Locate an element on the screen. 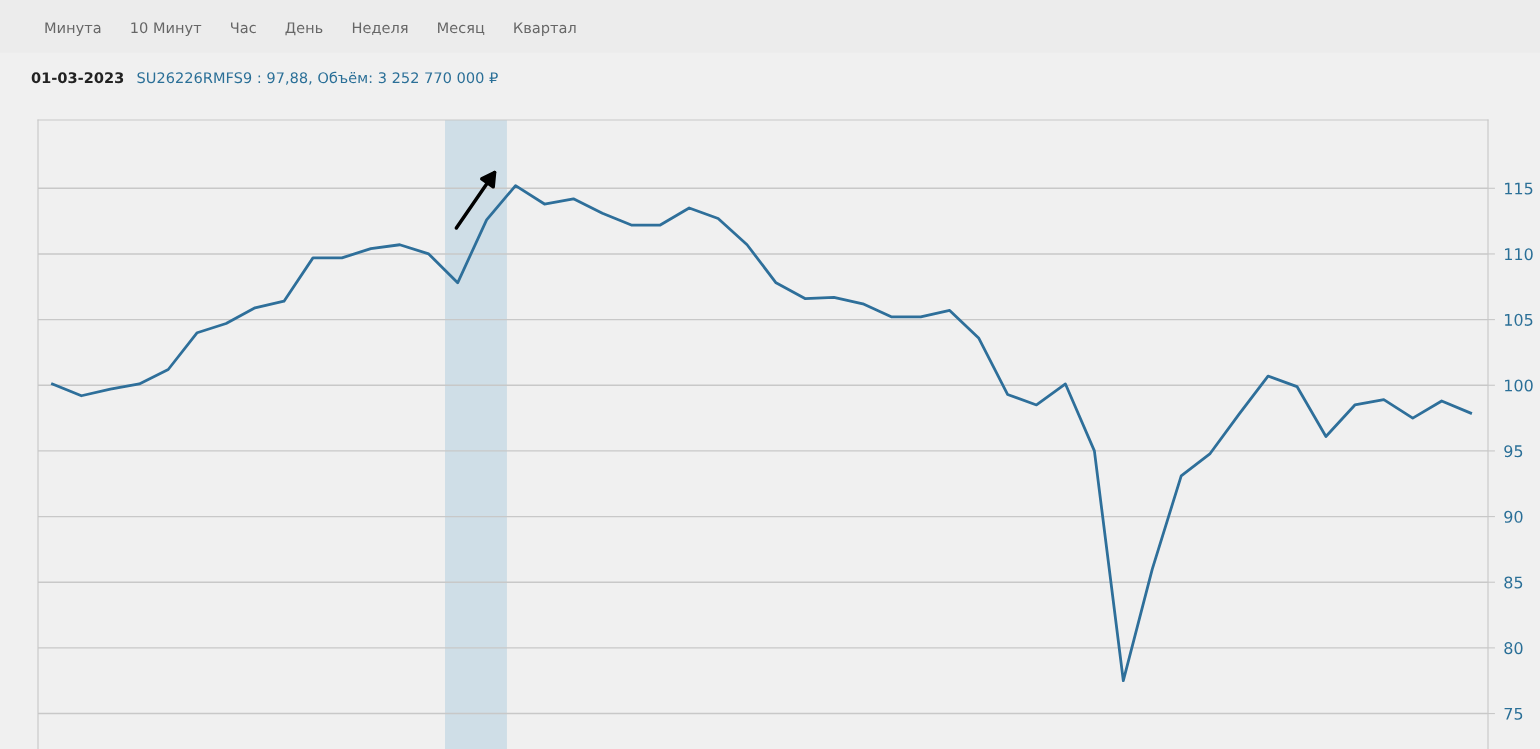 Image resolution: width=1540 pixels, height=749 pixels. chart-title: 01-03-2023 is located at coordinates (77, 78).